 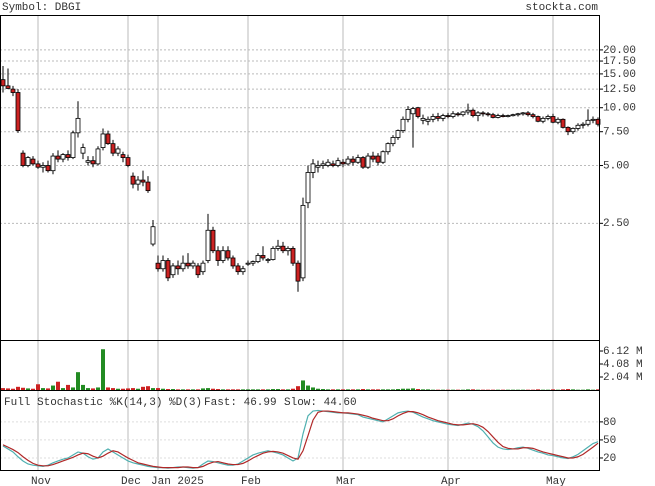 I want to click on y-tick-label: 7.50, so click(x=616, y=133).